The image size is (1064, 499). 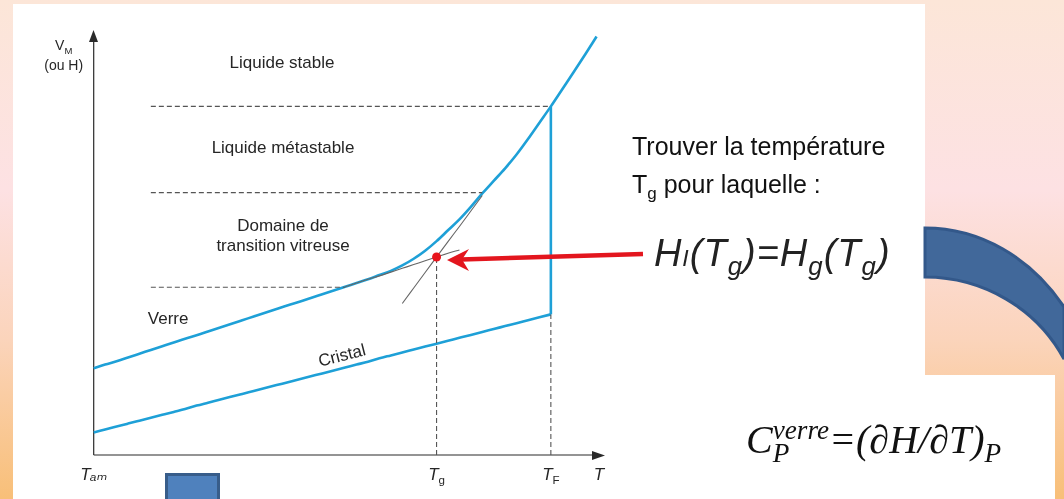 What do you see at coordinates (436, 476) in the screenshot?
I see `x-tick-label: T$_{g}$` at bounding box center [436, 476].